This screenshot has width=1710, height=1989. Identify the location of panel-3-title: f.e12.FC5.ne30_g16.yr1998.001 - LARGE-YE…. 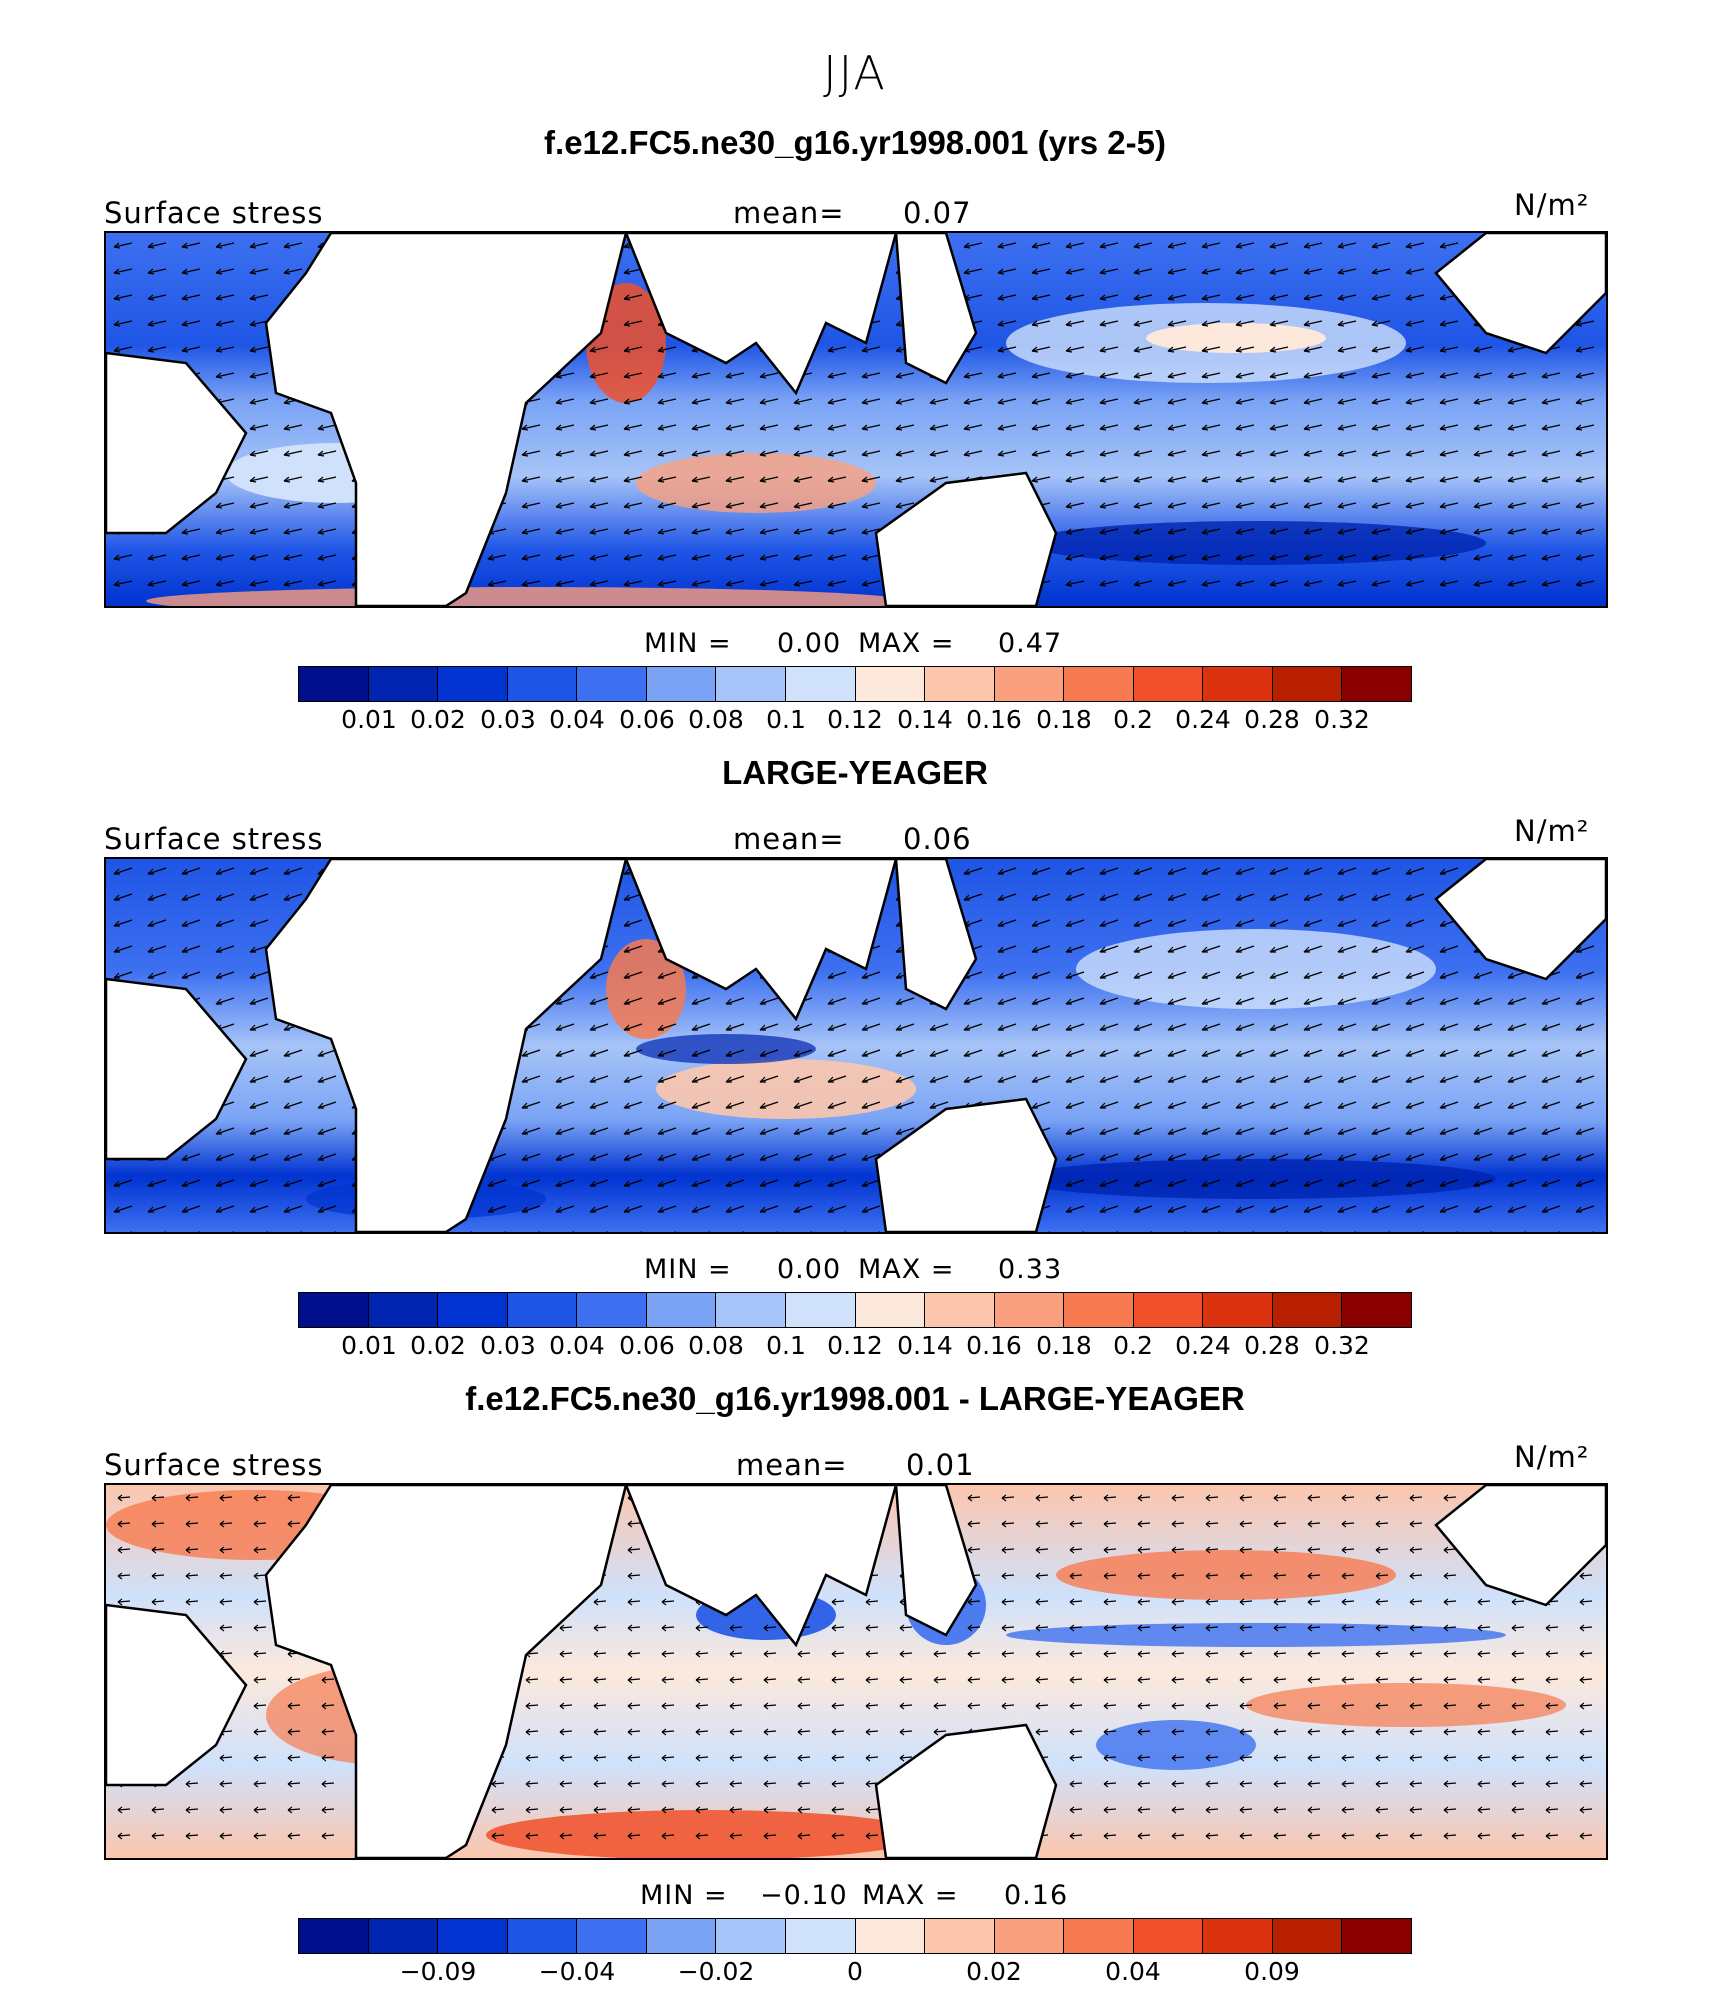
(855, 1398).